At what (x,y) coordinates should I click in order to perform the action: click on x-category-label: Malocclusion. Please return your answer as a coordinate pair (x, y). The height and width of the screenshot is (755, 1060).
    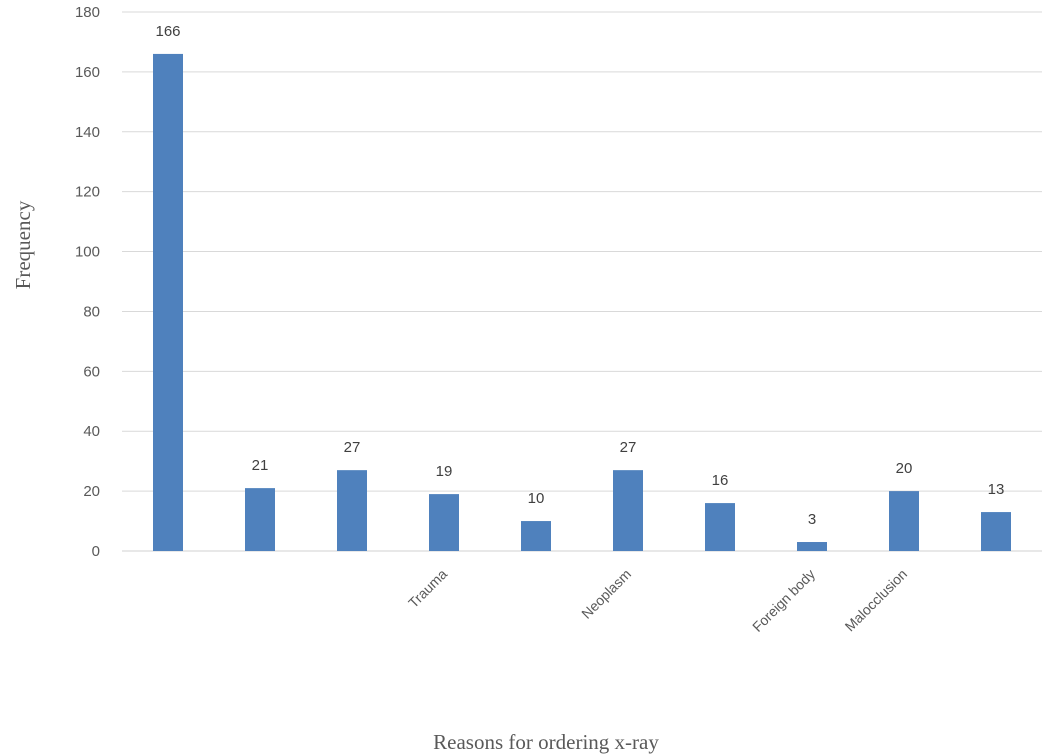
    Looking at the image, I should click on (876, 600).